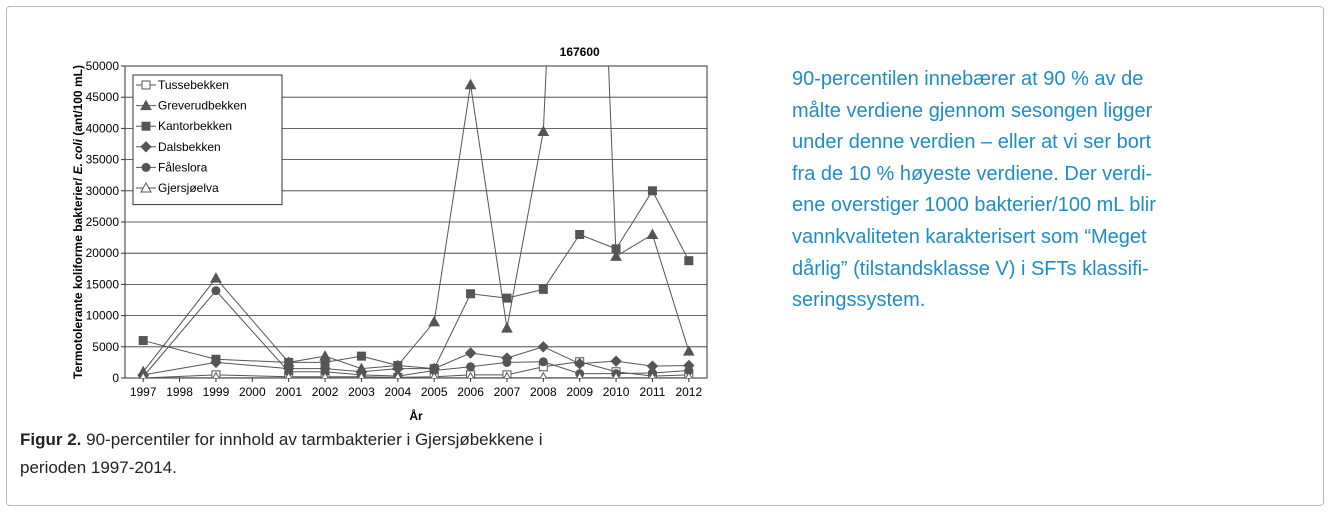 Image resolution: width=1332 pixels, height=513 pixels. Describe the element at coordinates (653, 392) in the screenshot. I see `x-tick-label: 2011` at that location.